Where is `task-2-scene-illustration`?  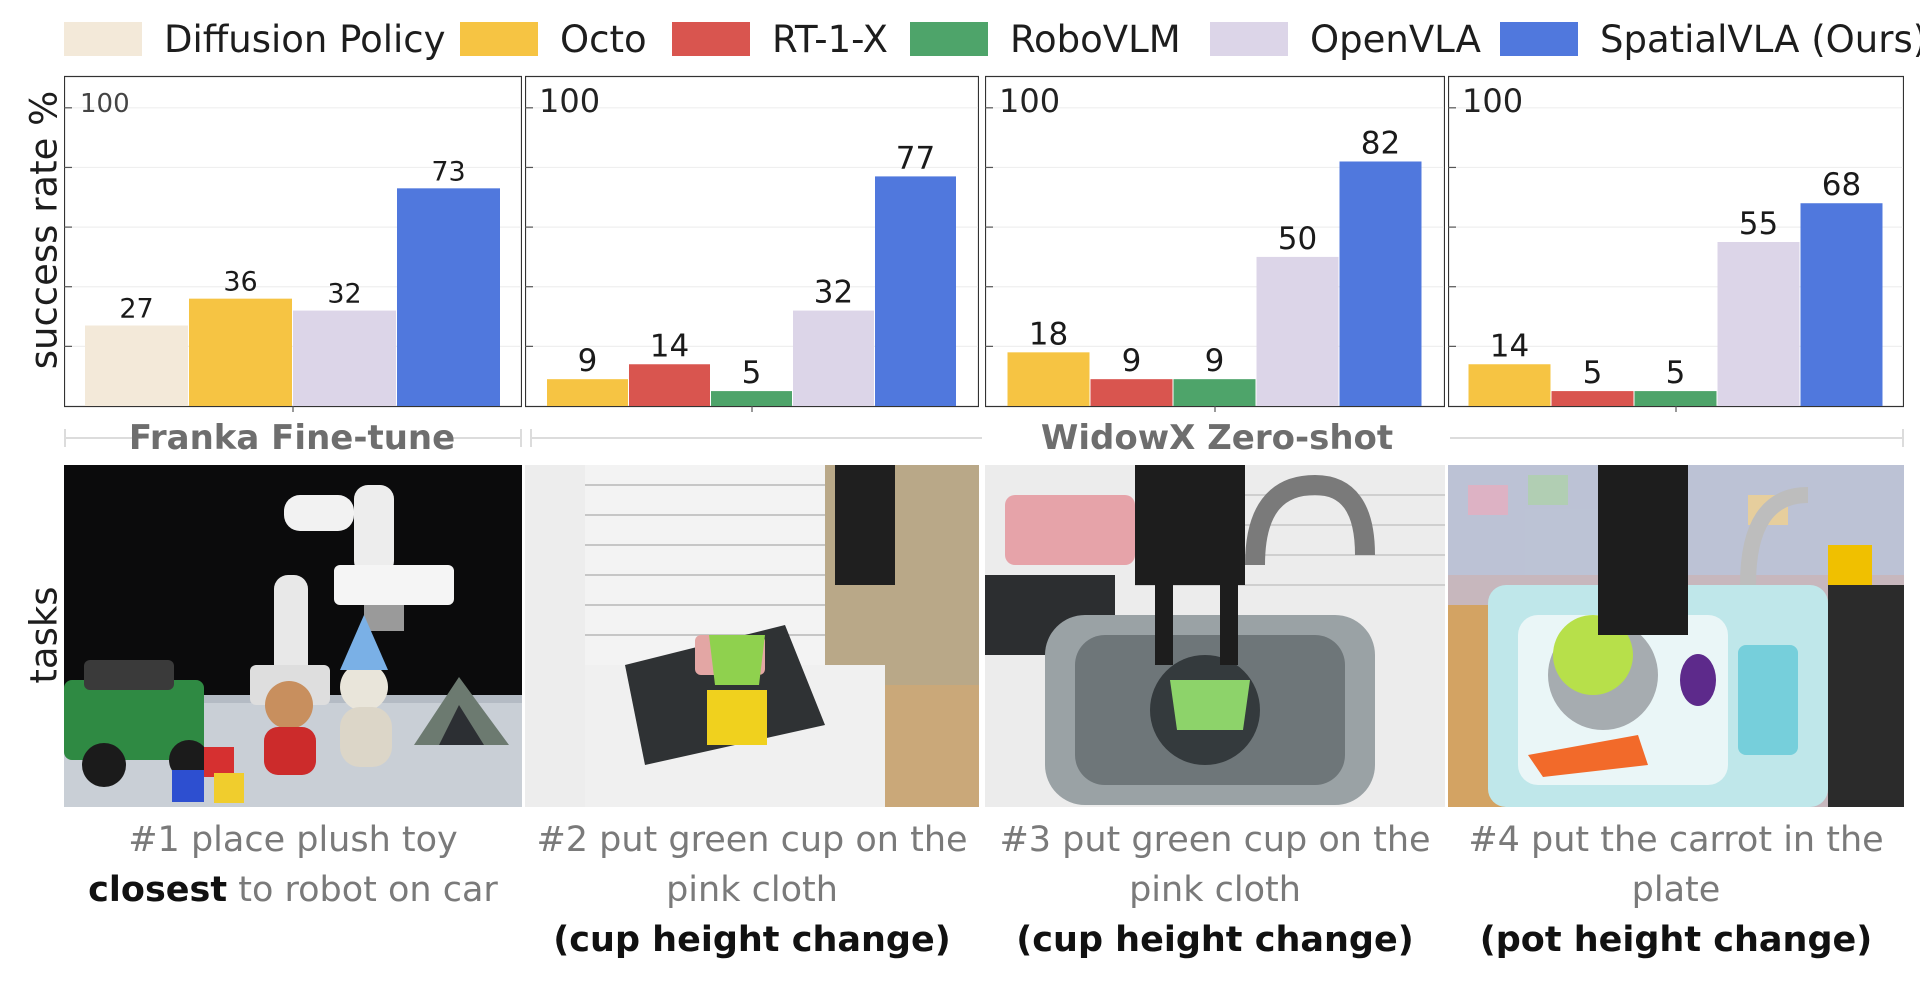 task-2-scene-illustration is located at coordinates (752, 636).